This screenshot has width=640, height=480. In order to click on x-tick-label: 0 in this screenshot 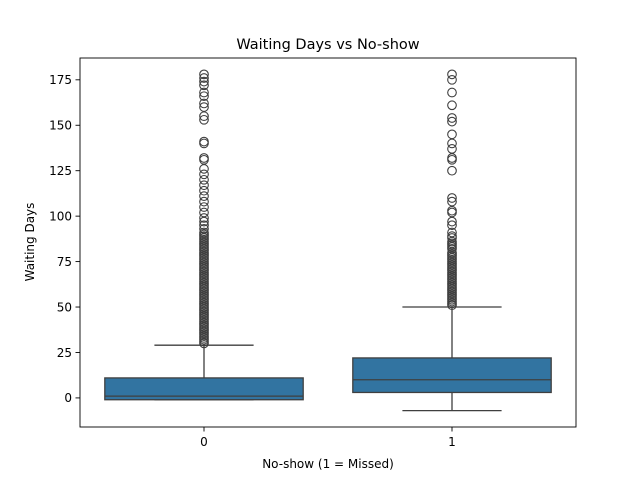, I will do `click(204, 442)`.